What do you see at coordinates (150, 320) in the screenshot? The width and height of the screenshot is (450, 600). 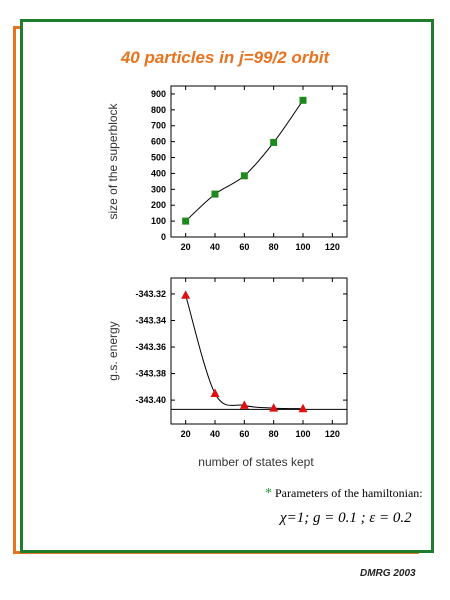 I see `y-tick-label: -343.34` at bounding box center [150, 320].